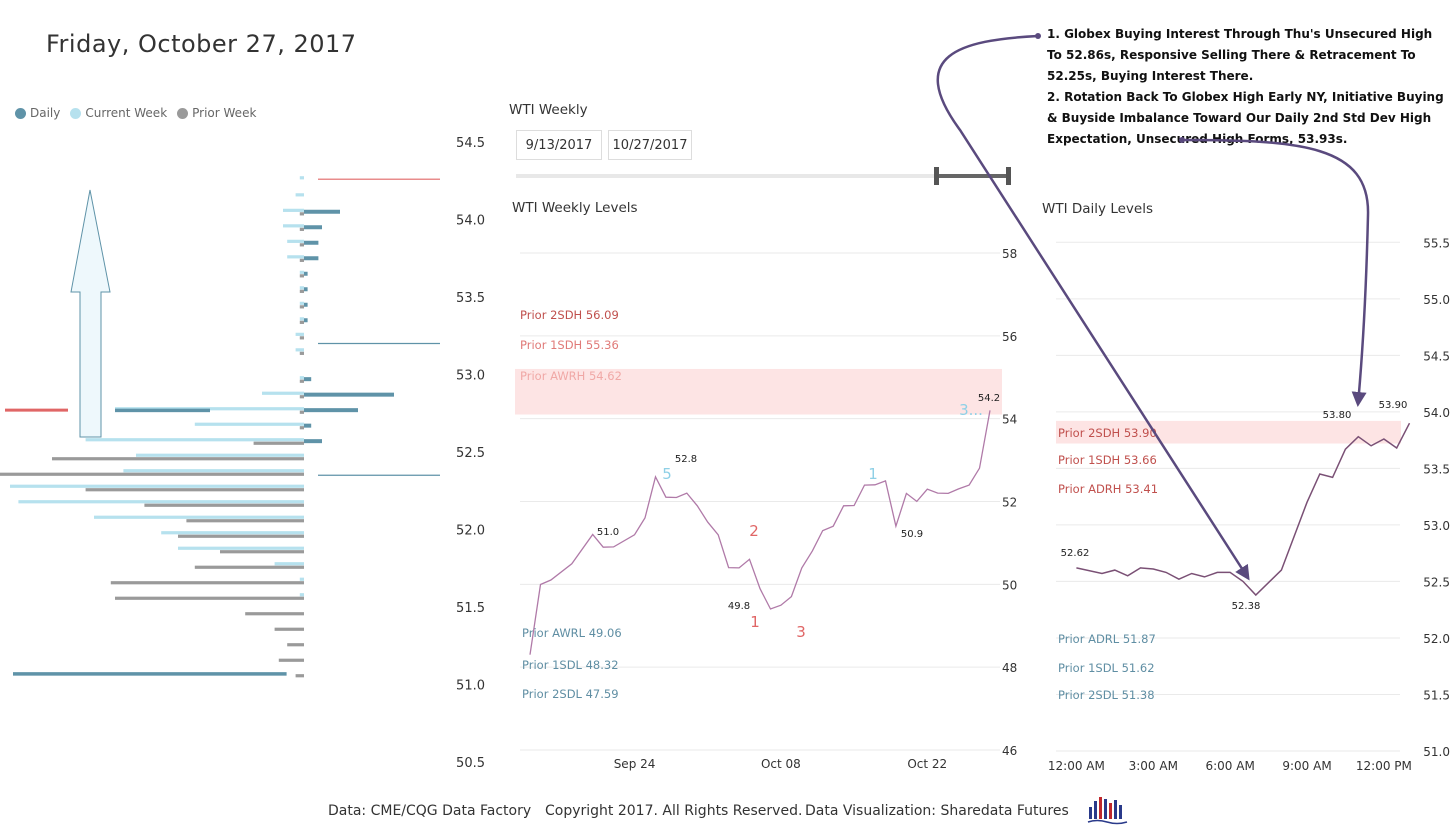 The image size is (1451, 833). What do you see at coordinates (470, 376) in the screenshot?
I see `price-tick-label: 53.0` at bounding box center [470, 376].